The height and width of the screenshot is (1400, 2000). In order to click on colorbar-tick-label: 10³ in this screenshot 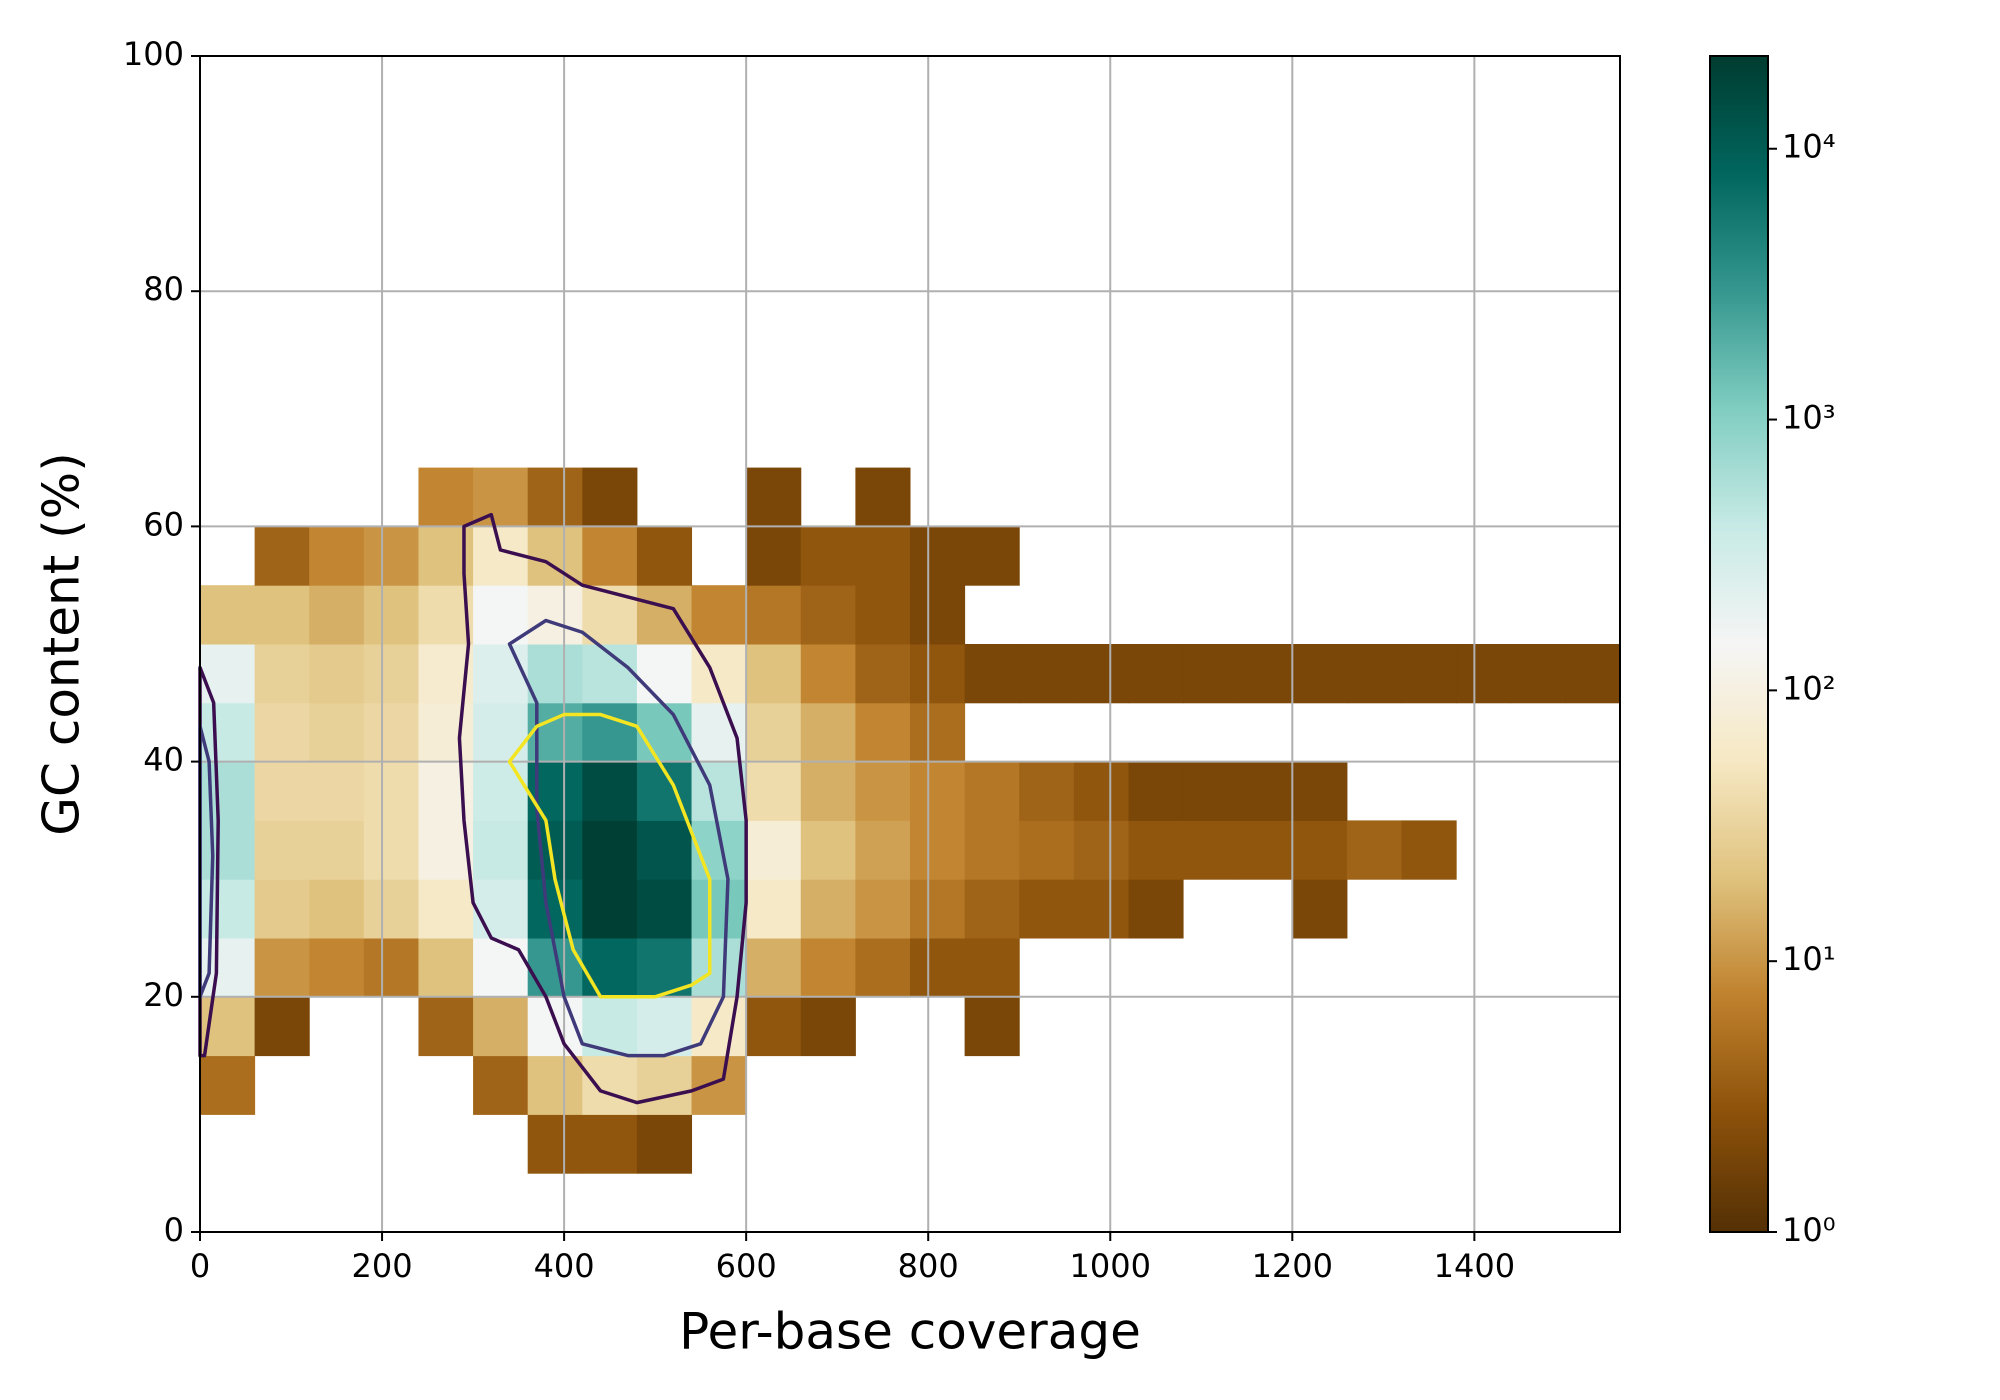, I will do `click(1809, 418)`.